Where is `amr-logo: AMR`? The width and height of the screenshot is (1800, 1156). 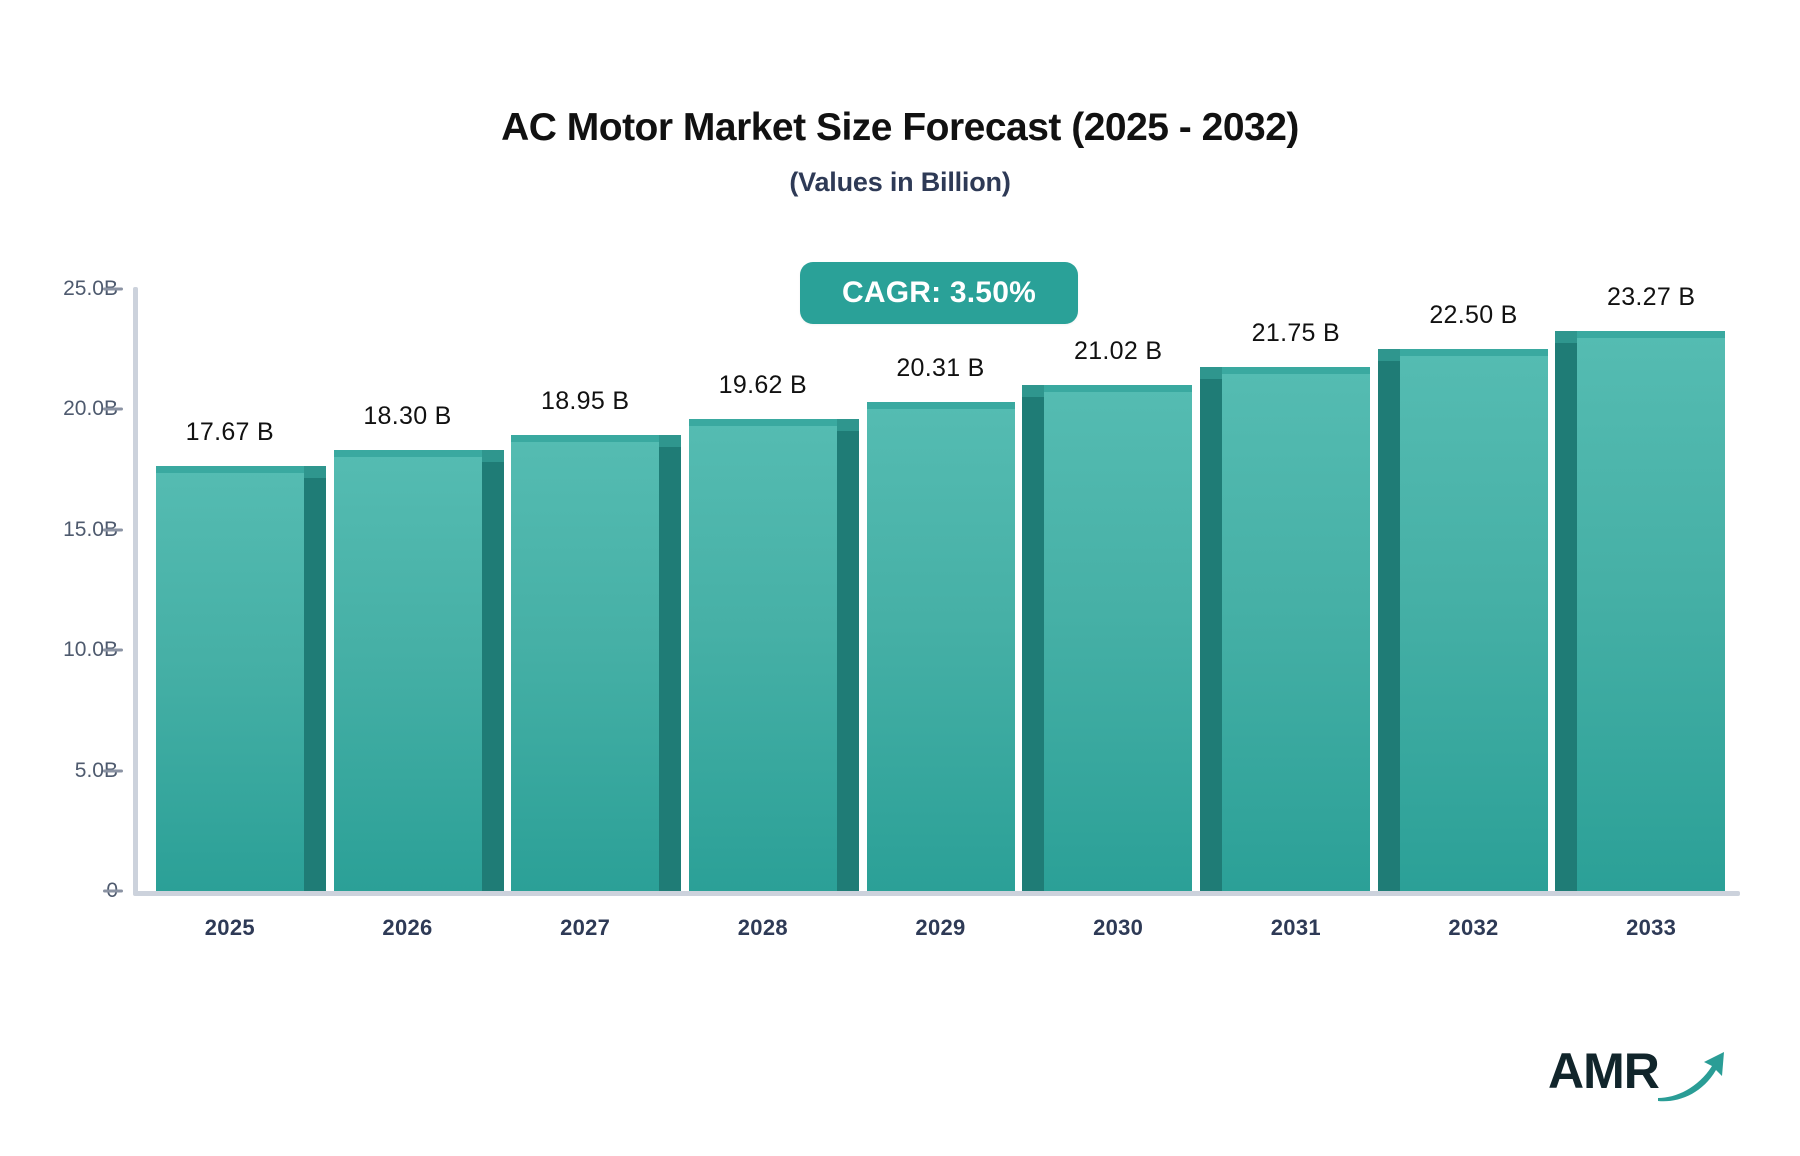
amr-logo: AMR is located at coordinates (1638, 1076).